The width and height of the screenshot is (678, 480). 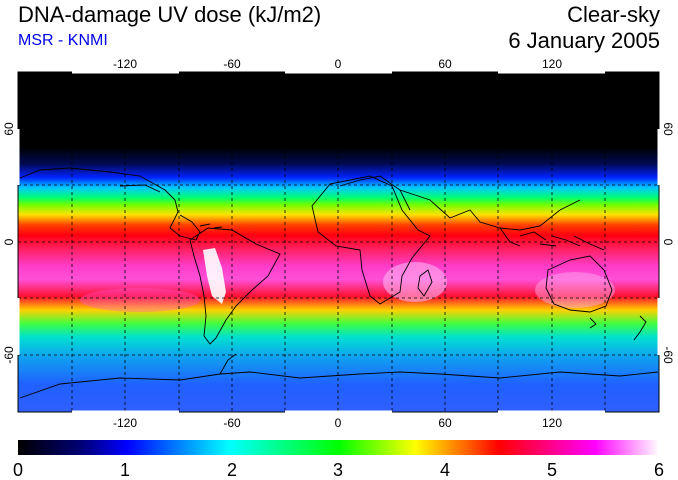 I want to click on andes-high-uv-patch, so click(x=214, y=276).